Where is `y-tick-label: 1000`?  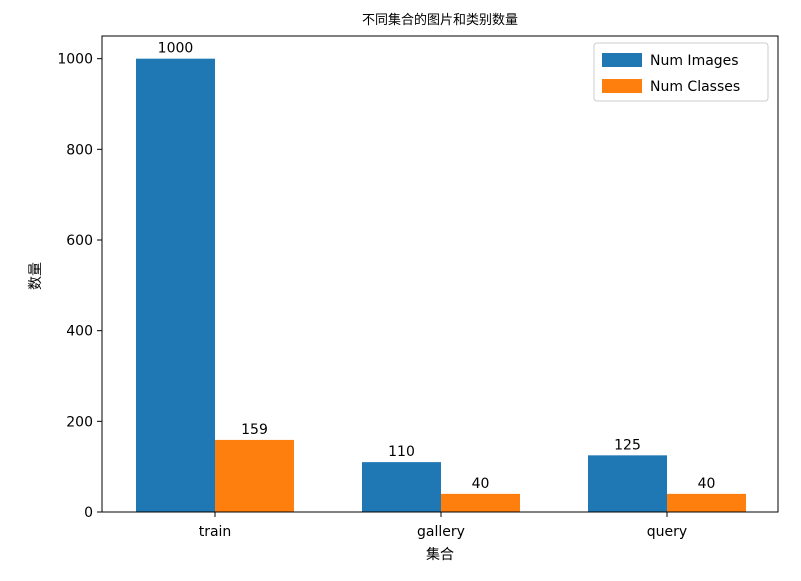 y-tick-label: 1000 is located at coordinates (75, 60).